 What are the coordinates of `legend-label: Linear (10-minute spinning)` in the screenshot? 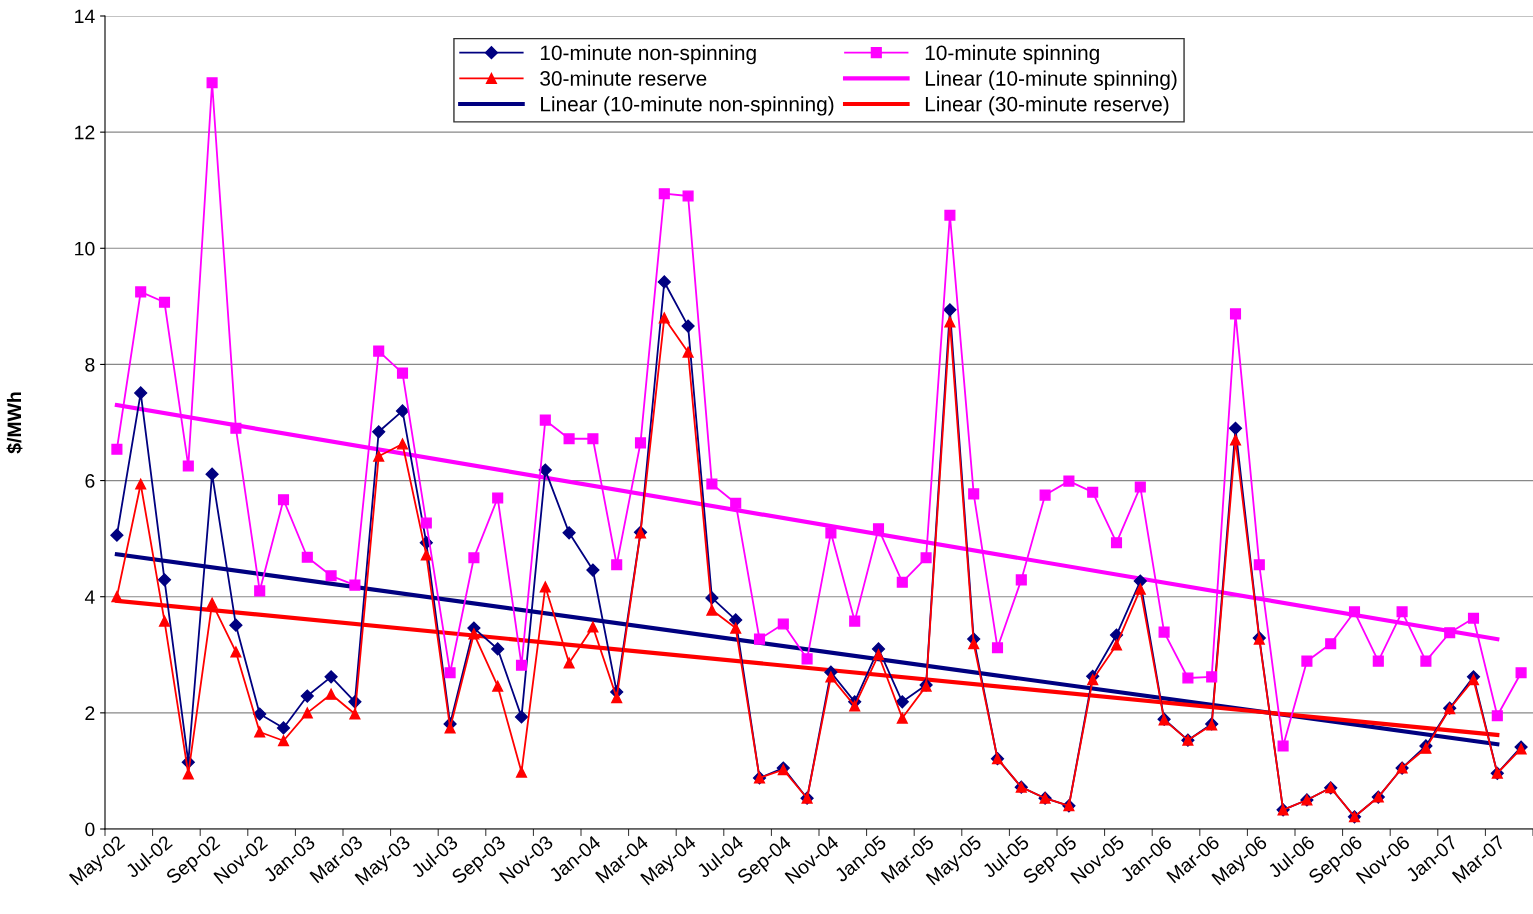 It's located at (1051, 80).